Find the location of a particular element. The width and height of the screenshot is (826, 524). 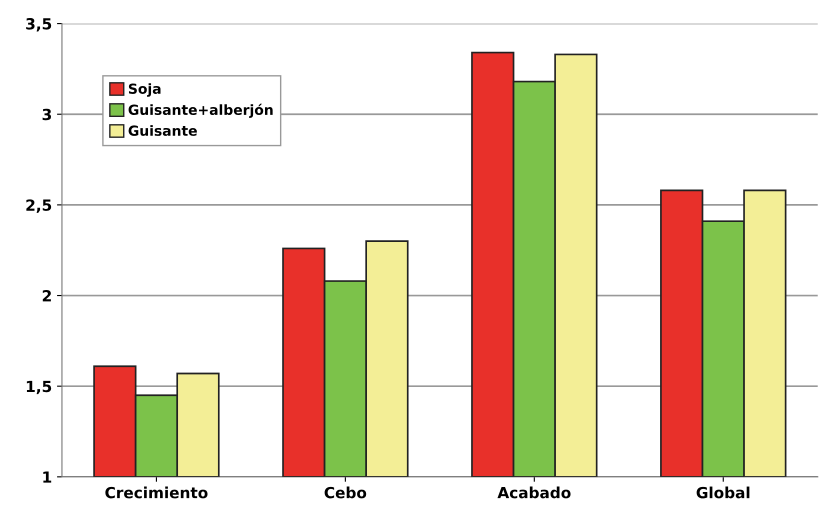

y-tick-label: 2 is located at coordinates (46, 296).